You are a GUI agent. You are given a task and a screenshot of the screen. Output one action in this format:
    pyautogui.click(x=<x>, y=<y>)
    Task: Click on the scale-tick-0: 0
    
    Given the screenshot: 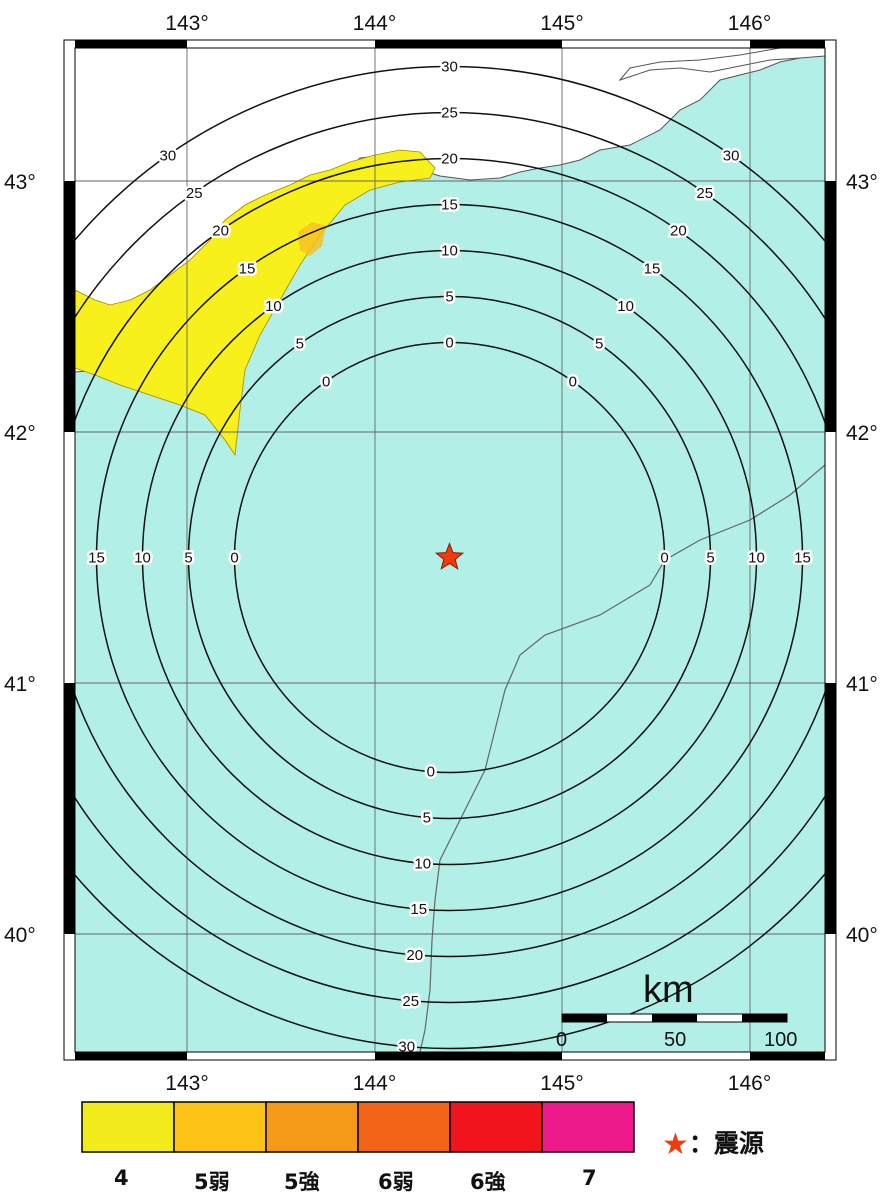 What is the action you would take?
    pyautogui.click(x=561, y=1040)
    